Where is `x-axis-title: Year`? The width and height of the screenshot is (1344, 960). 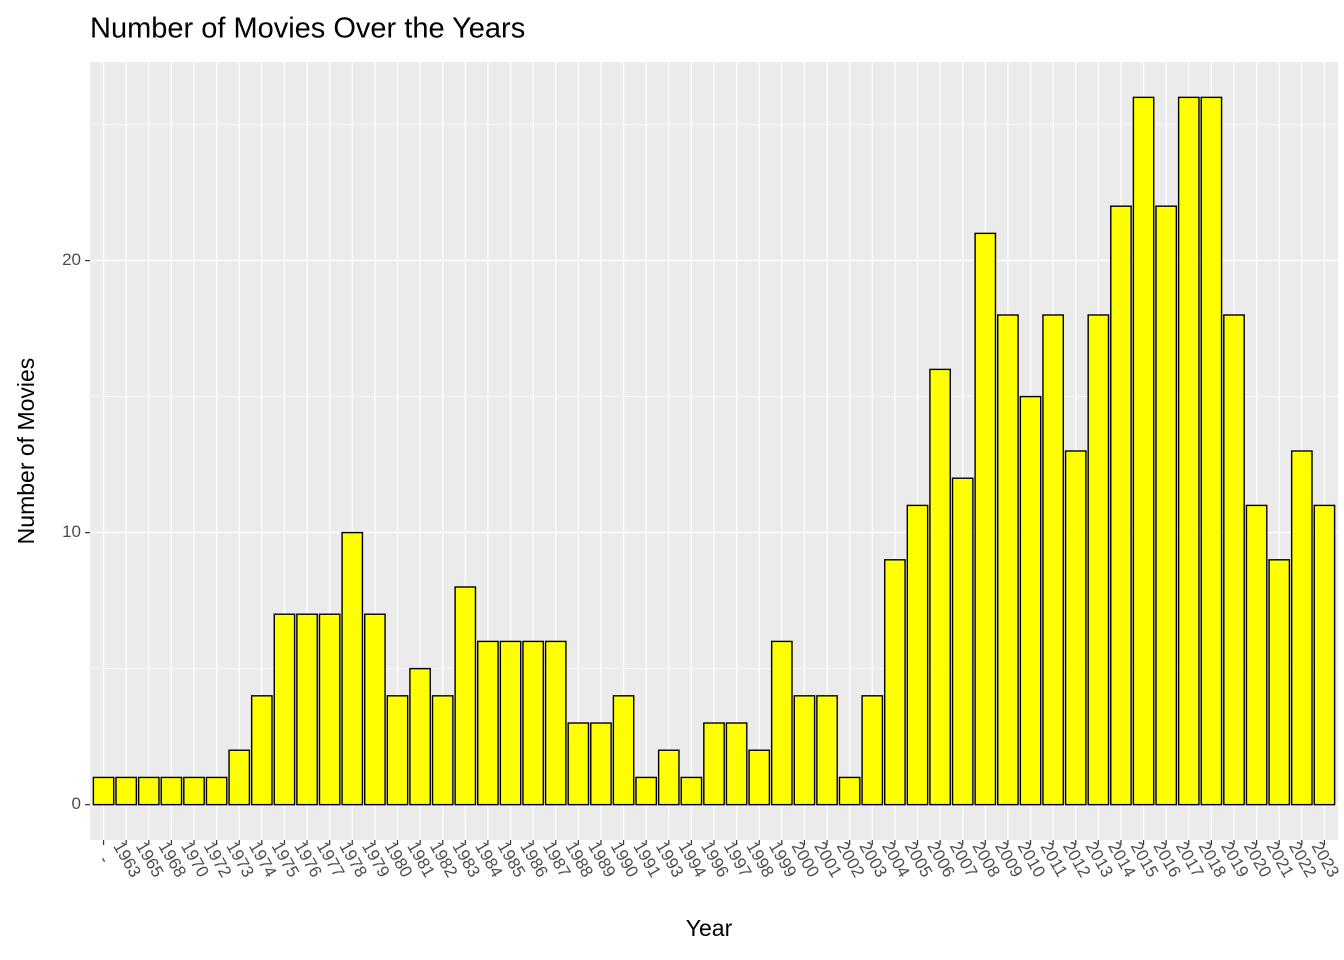
x-axis-title: Year is located at coordinates (709, 928).